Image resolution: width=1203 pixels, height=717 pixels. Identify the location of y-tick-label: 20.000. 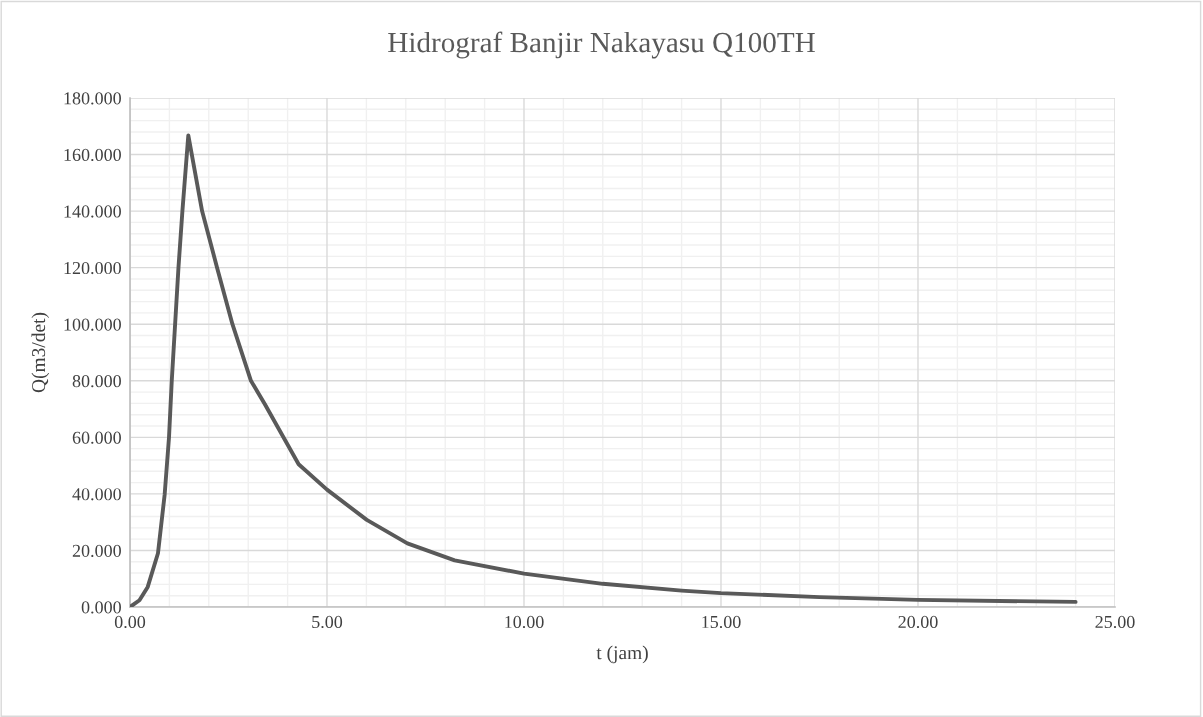
(96, 550).